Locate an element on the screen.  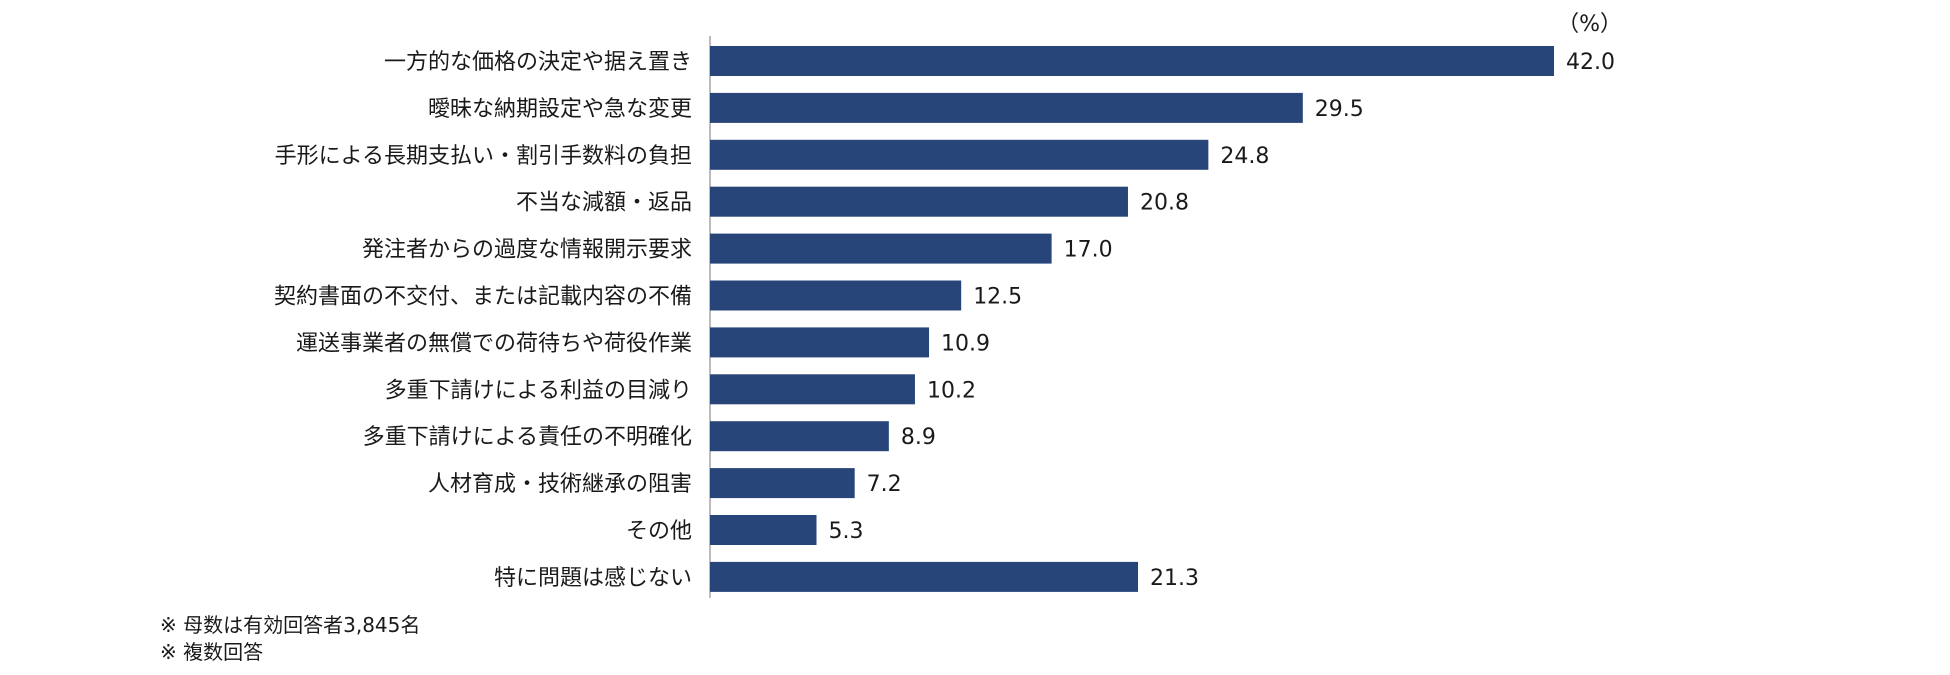
category-label-4: 発注者からの過度な情報開示要求 is located at coordinates (527, 250).